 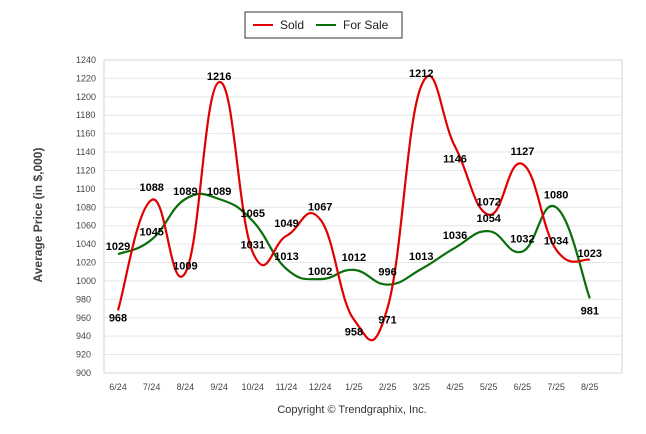 I want to click on x-tick-label: 7/25, so click(x=556, y=387).